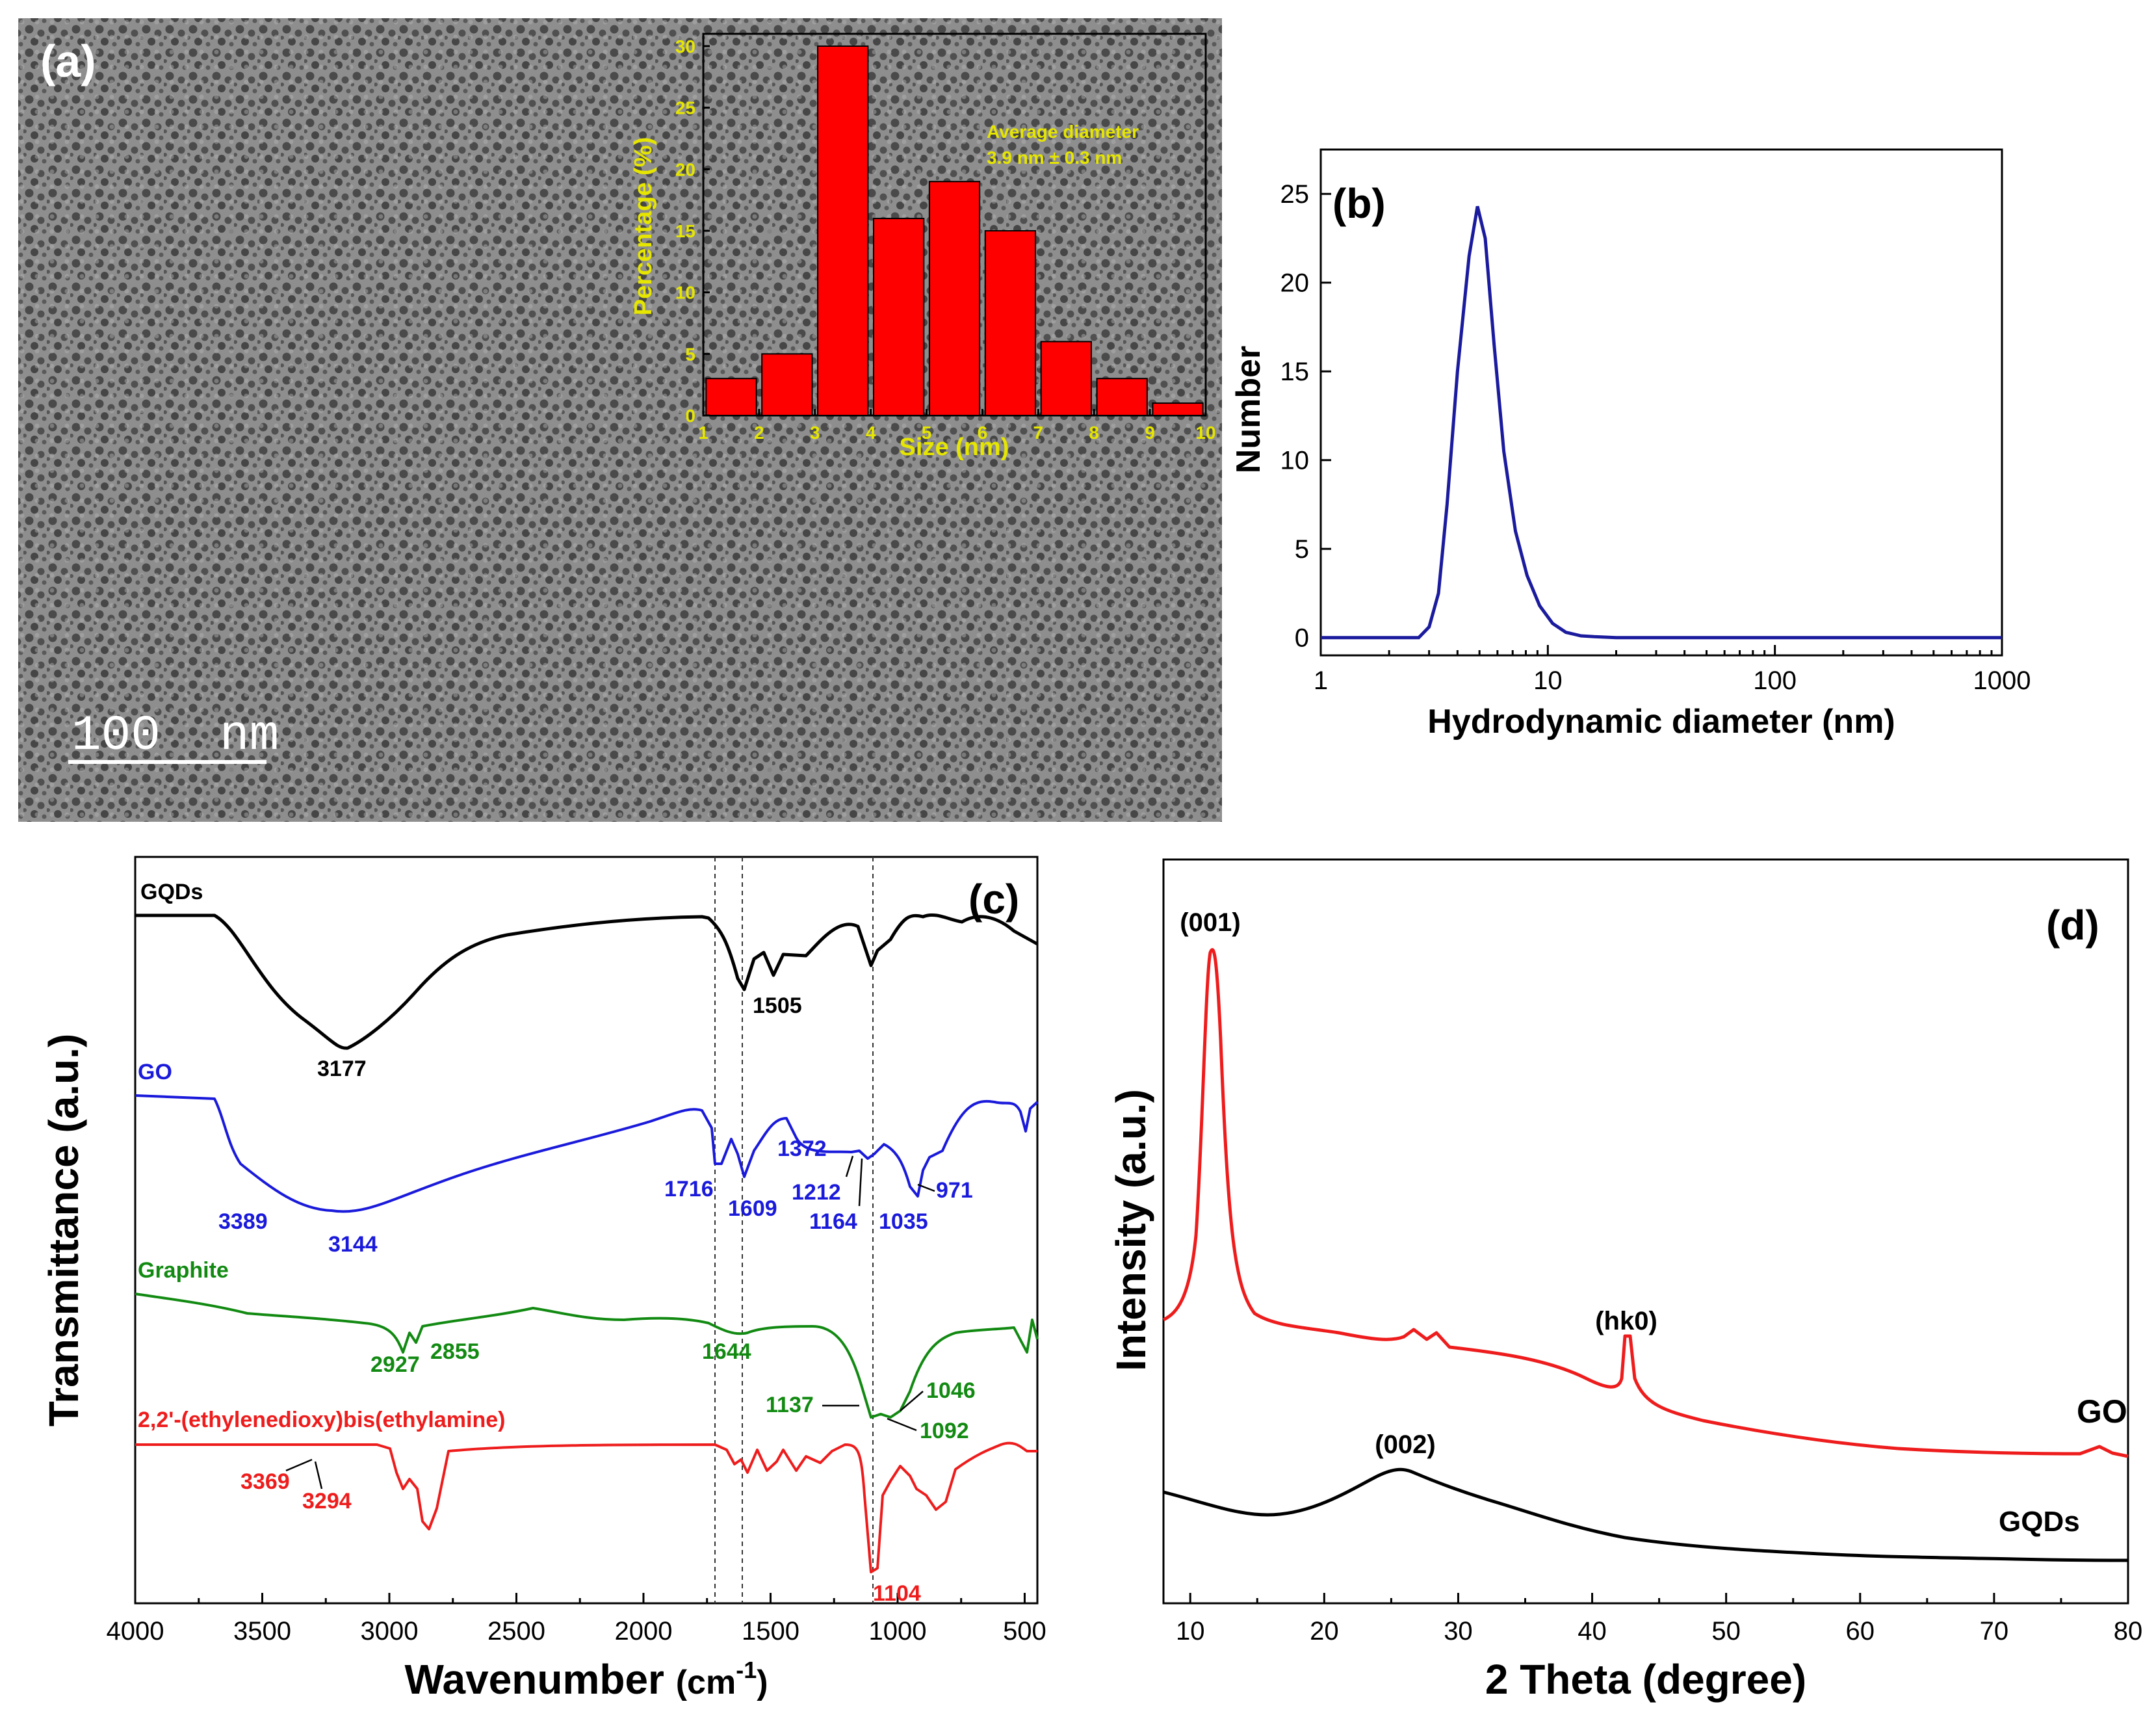 This screenshot has height=1719, width=2156. I want to click on hist-ylabel: Percentage (%), so click(643, 226).